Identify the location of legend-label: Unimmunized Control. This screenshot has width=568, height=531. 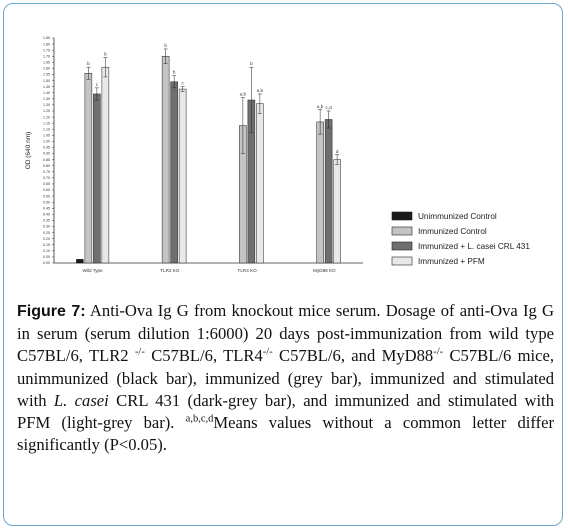
(457, 216).